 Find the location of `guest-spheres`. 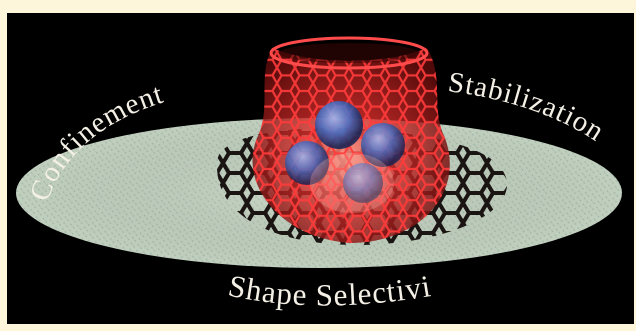

guest-spheres is located at coordinates (345, 152).